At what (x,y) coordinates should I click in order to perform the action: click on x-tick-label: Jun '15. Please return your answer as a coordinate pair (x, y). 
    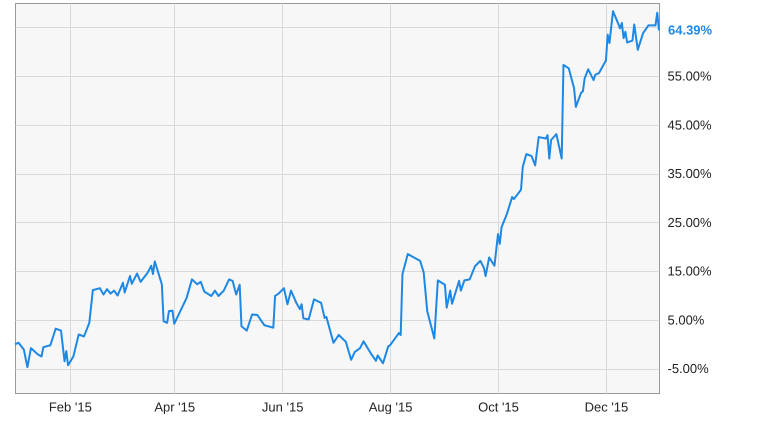
    Looking at the image, I should click on (283, 407).